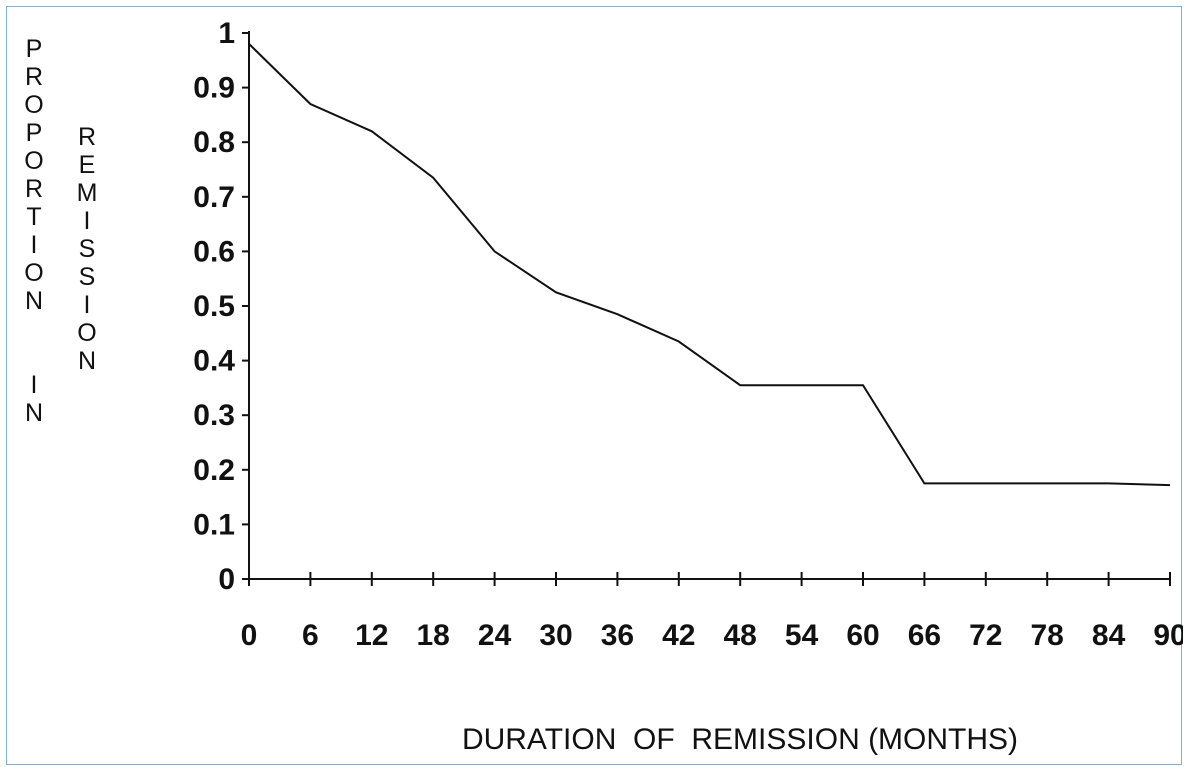  I want to click on y-tick-label: 0.1, so click(214, 524).